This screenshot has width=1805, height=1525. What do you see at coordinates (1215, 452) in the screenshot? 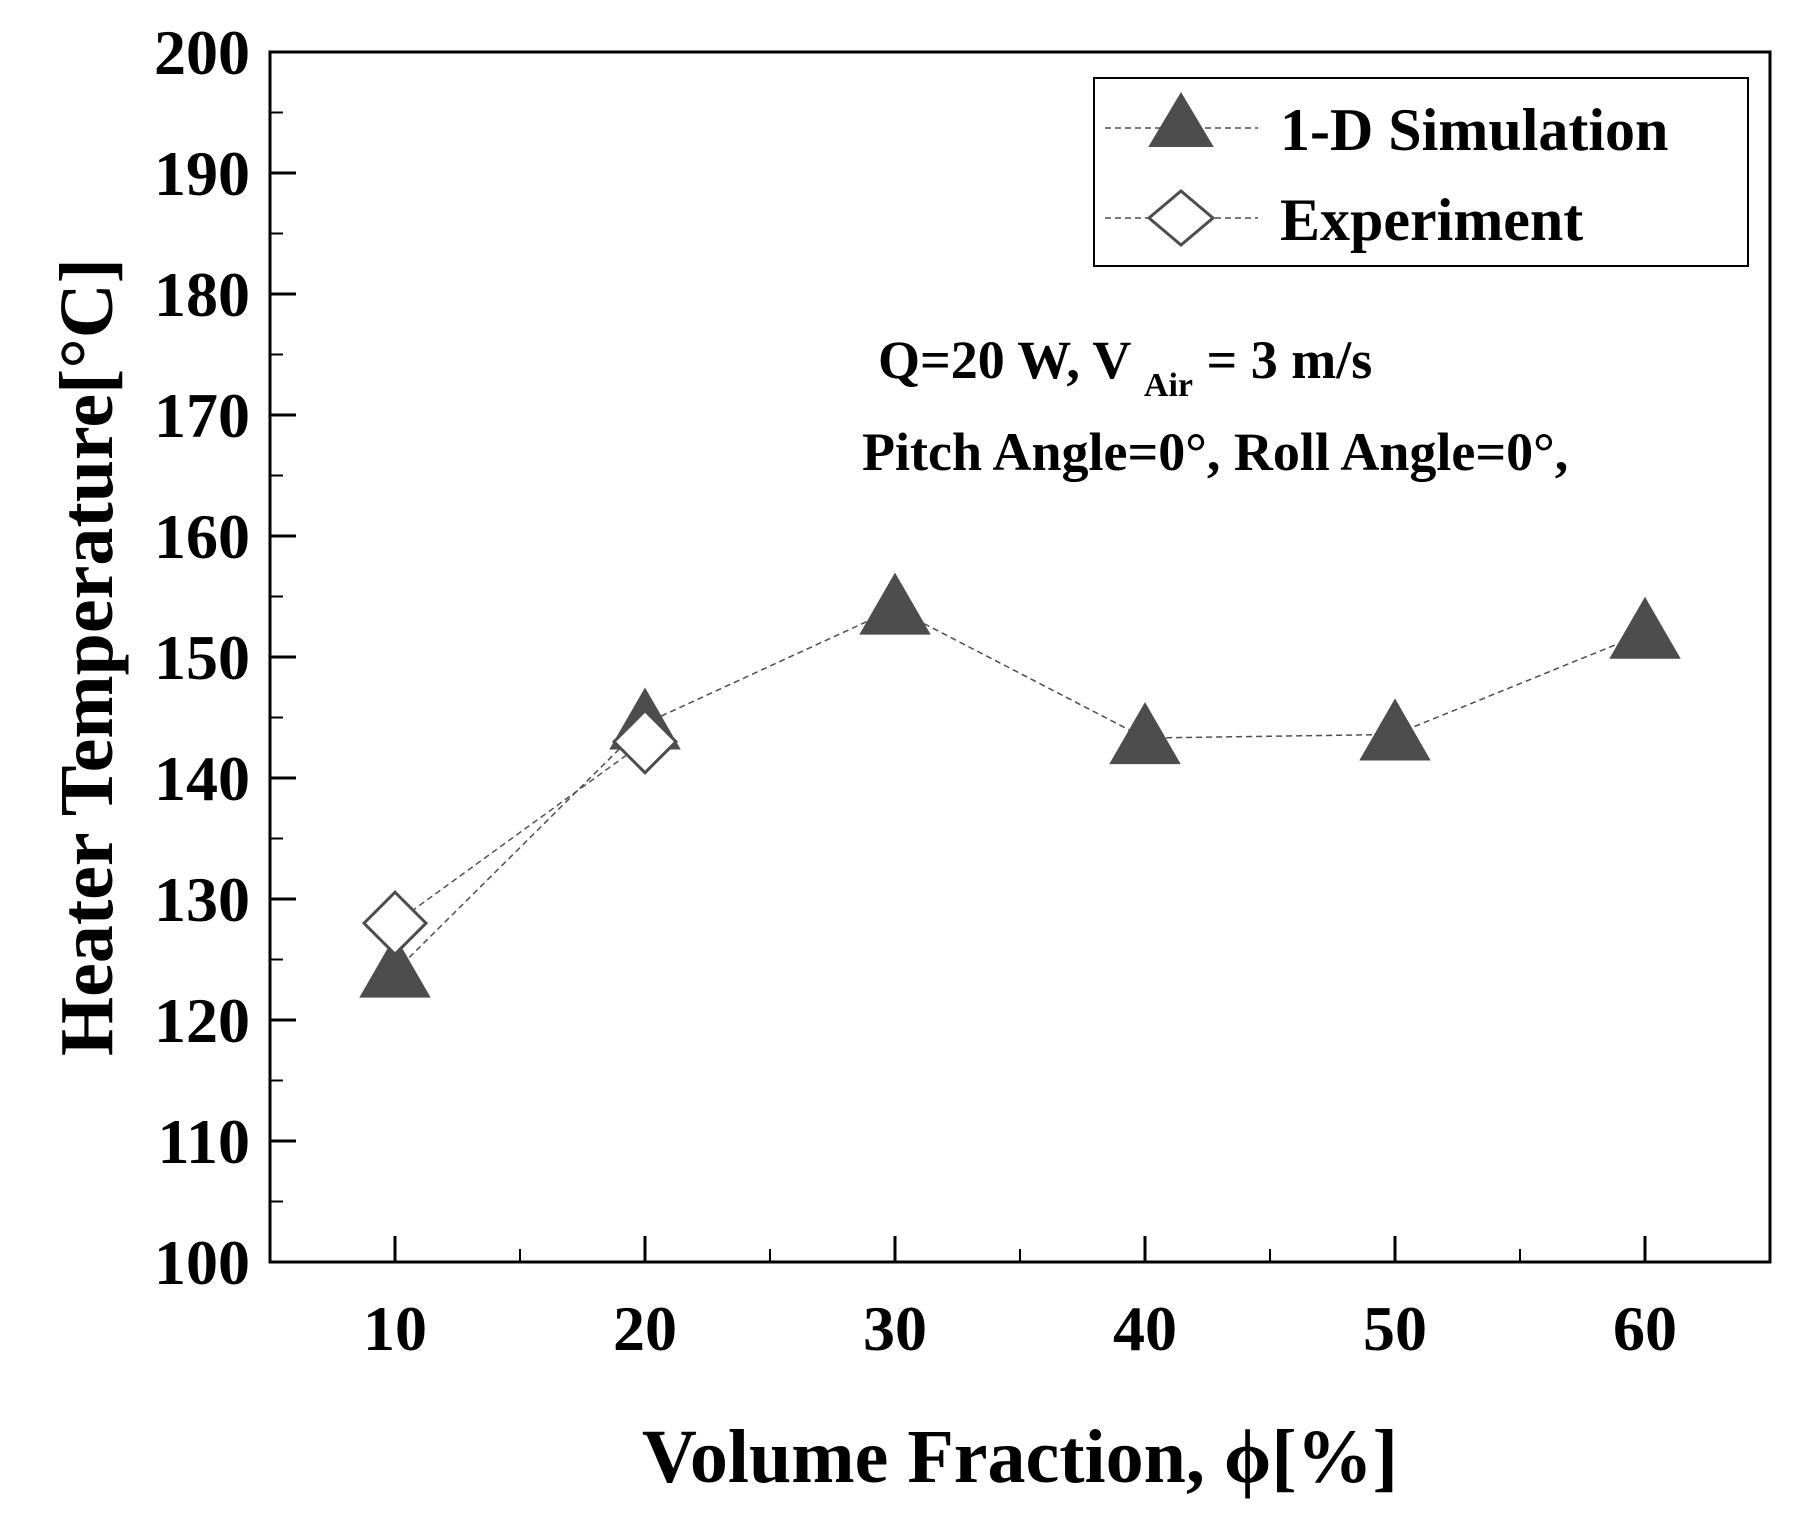
I see `annotation-angles: Pitch Angle=0°, Roll Angle=0°,` at bounding box center [1215, 452].